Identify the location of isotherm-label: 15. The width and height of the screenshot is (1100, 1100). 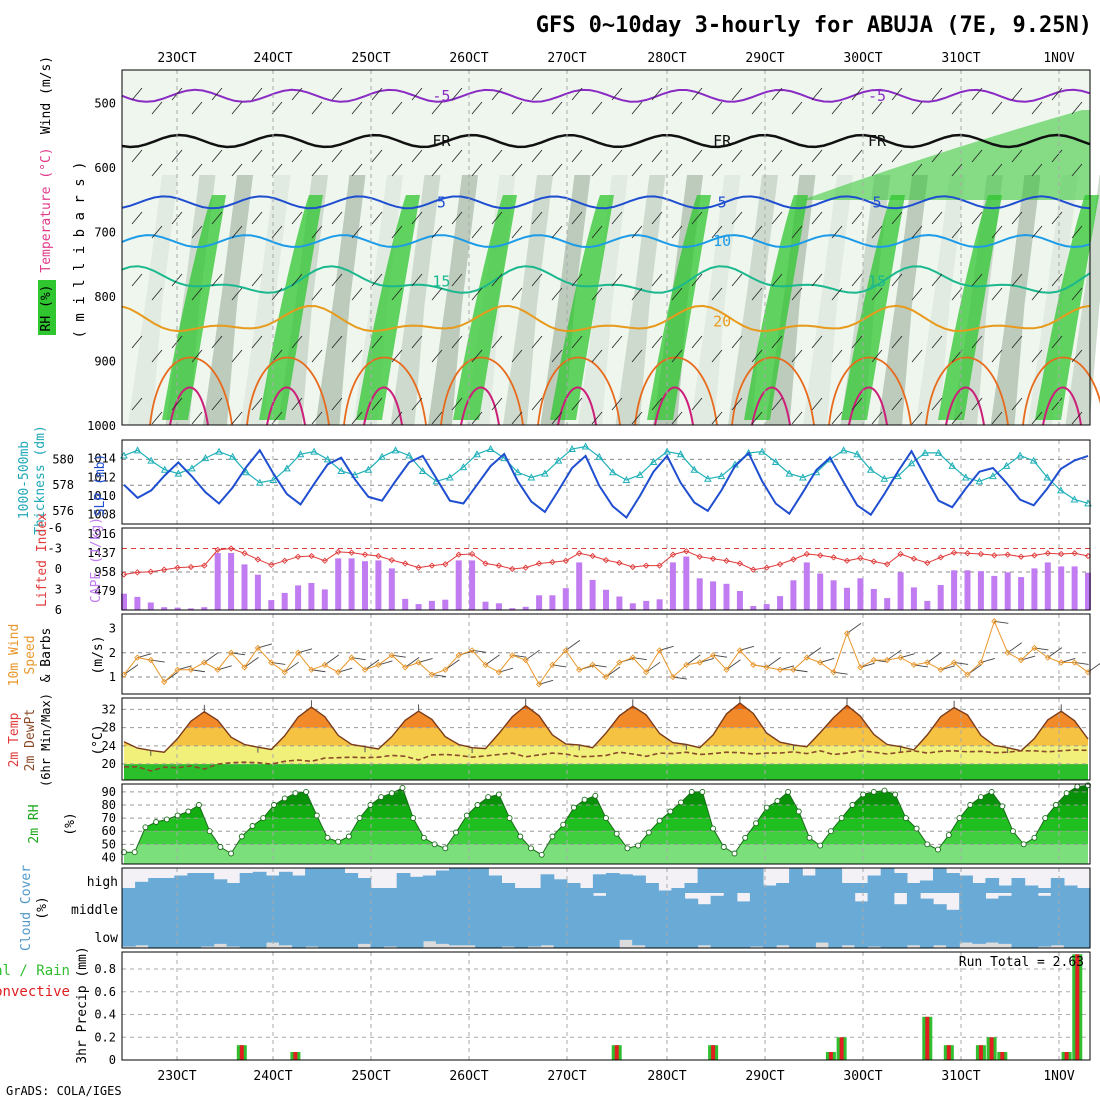
(441, 282).